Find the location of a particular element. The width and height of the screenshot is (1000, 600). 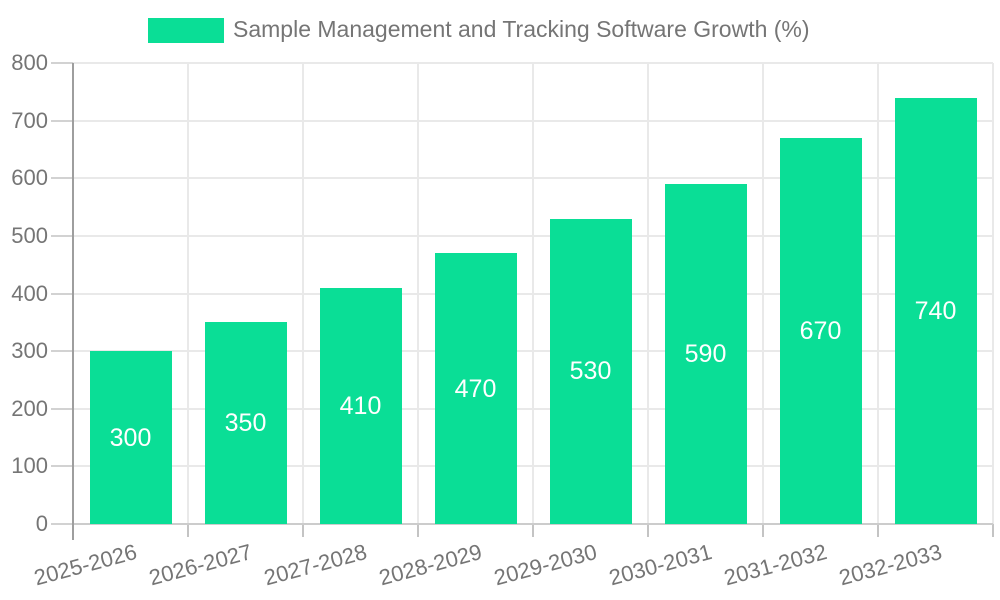

bar-value-label: 590 is located at coordinates (705, 353).